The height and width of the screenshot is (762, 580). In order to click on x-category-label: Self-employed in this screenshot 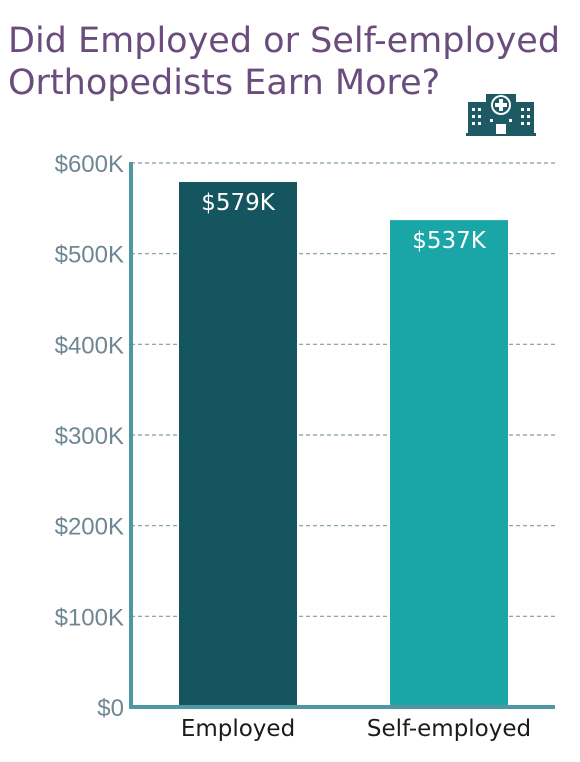, I will do `click(449, 729)`.